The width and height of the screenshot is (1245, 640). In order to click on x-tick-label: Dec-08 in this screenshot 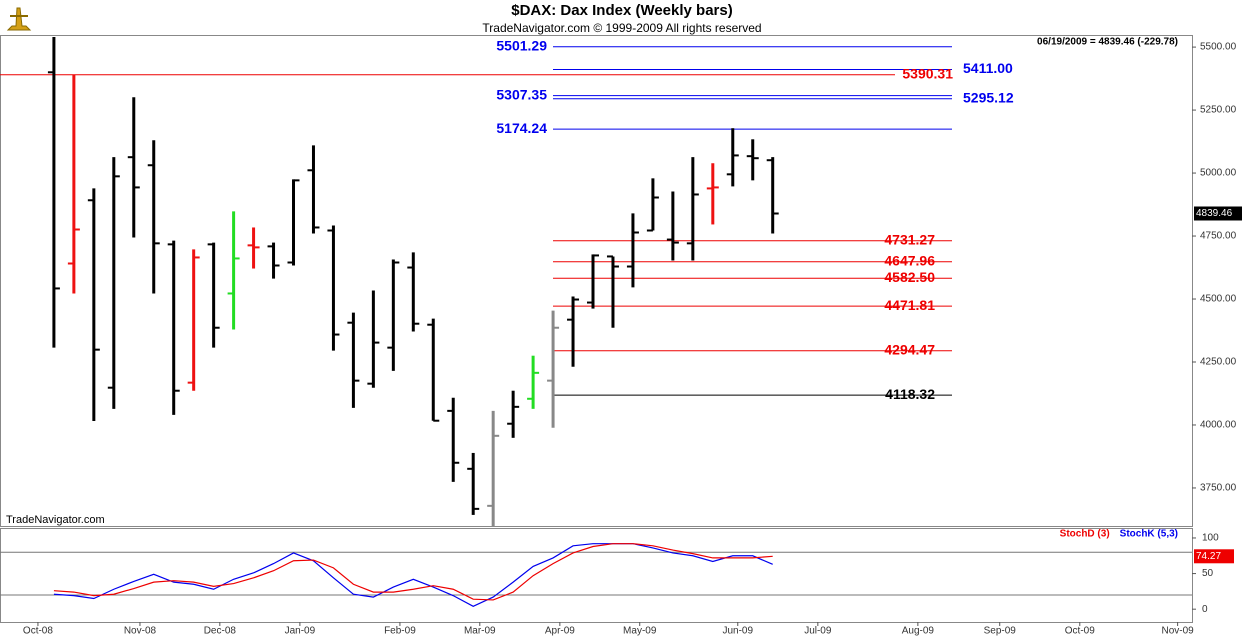, I will do `click(220, 631)`.